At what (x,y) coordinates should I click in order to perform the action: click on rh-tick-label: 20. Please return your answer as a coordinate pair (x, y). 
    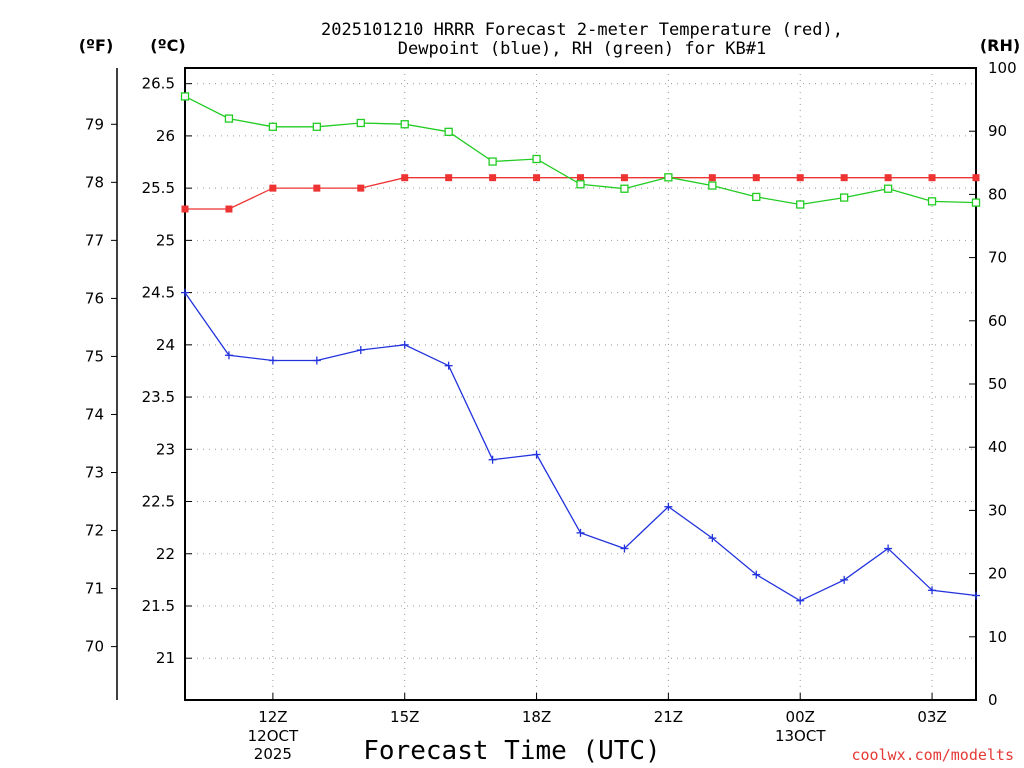
    Looking at the image, I should click on (997, 574).